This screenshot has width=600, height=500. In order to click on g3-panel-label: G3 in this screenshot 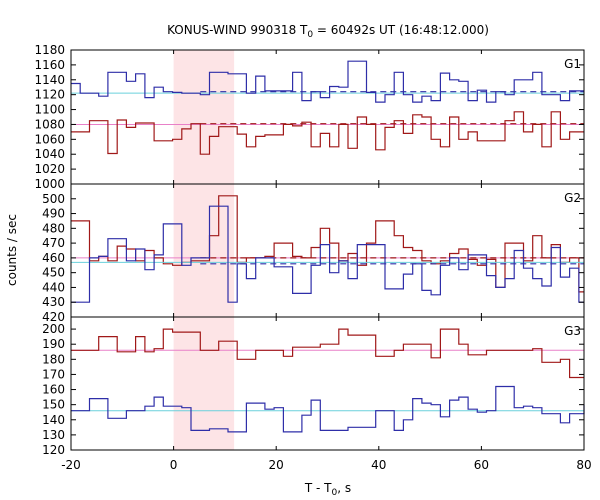, I will do `click(572, 331)`.